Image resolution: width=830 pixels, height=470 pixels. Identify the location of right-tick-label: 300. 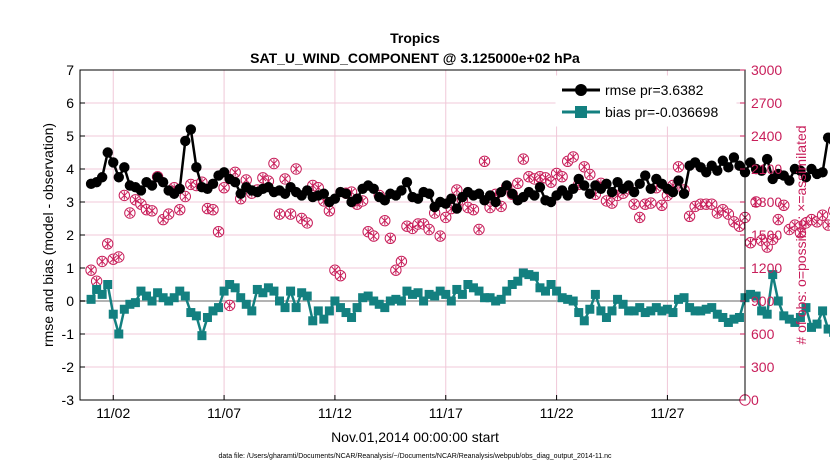
(763, 367).